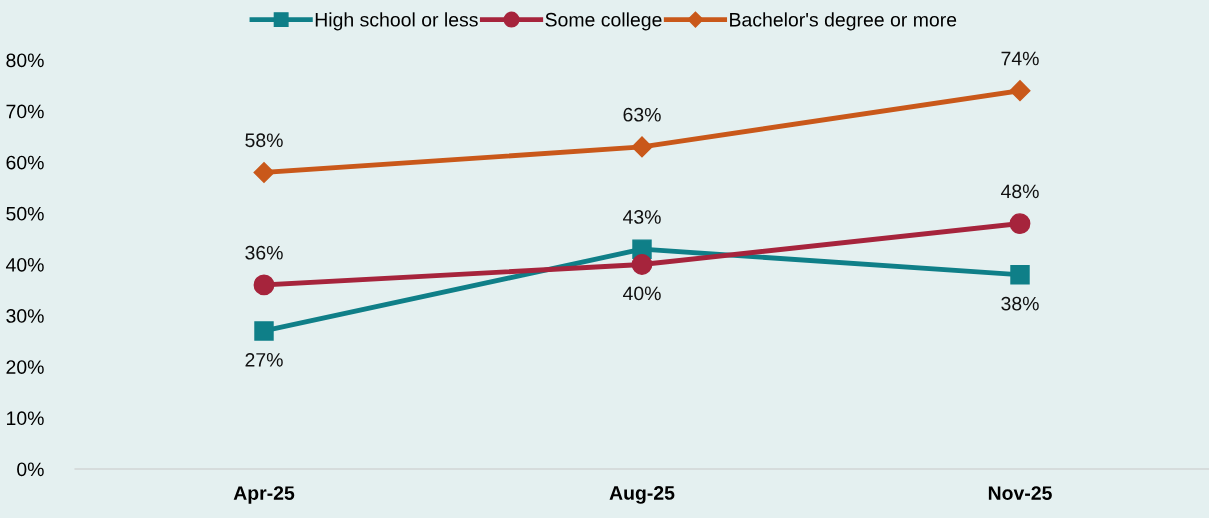 The image size is (1209, 518). Describe the element at coordinates (641, 293) in the screenshot. I see `data-label: 40%` at that location.